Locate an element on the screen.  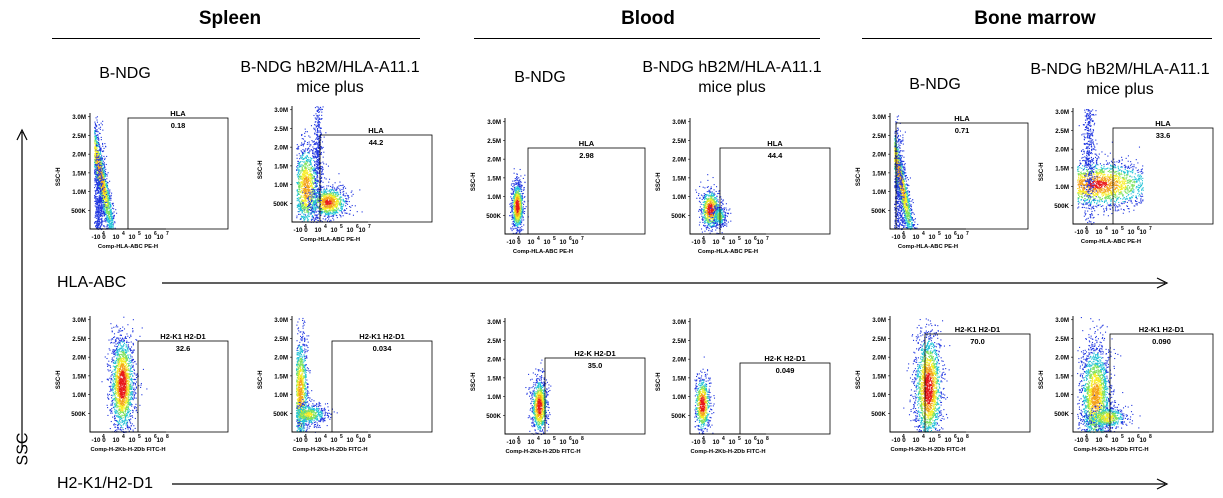
gate-percentage: 33.6 is located at coordinates (1163, 135).